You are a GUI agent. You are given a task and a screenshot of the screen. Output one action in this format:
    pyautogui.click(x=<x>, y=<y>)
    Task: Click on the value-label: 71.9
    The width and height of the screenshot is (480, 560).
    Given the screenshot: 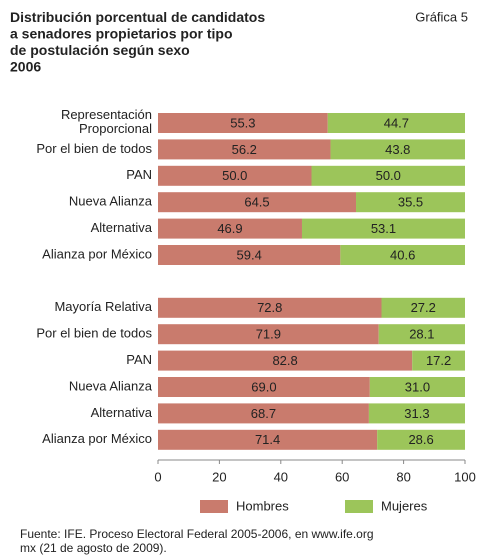 What is the action you would take?
    pyautogui.click(x=268, y=334)
    